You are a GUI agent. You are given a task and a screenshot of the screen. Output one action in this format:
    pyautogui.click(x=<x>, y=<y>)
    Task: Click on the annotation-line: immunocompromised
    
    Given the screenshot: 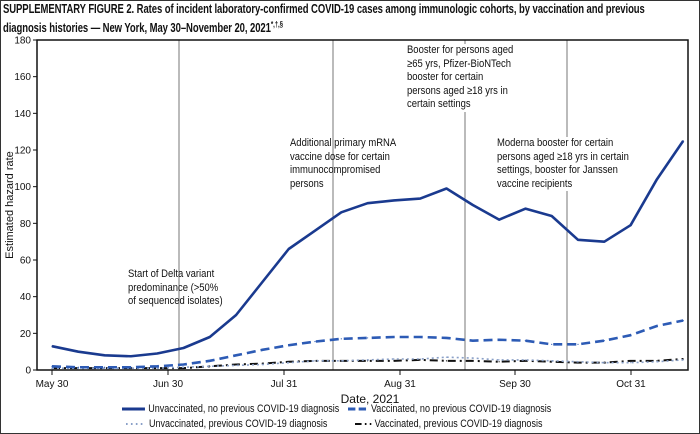 What is the action you would take?
    pyautogui.click(x=335, y=170)
    